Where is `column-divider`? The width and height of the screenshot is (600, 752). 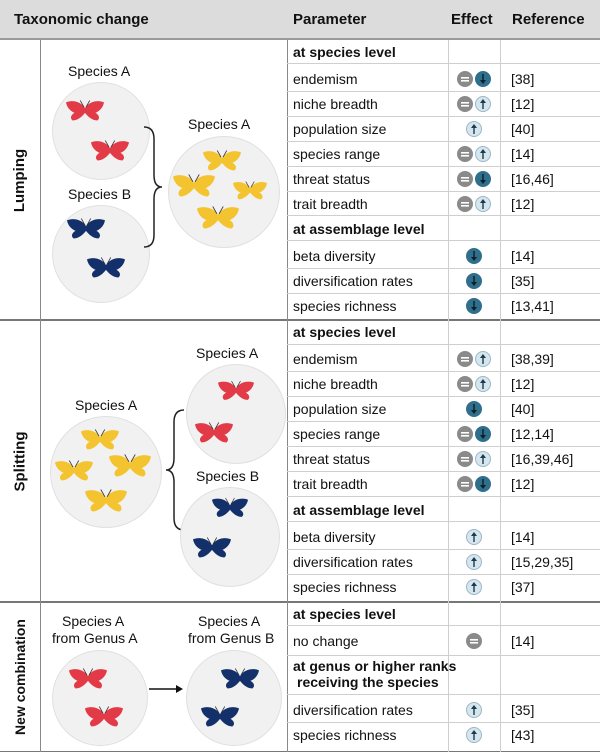
column-divider is located at coordinates (40, 396).